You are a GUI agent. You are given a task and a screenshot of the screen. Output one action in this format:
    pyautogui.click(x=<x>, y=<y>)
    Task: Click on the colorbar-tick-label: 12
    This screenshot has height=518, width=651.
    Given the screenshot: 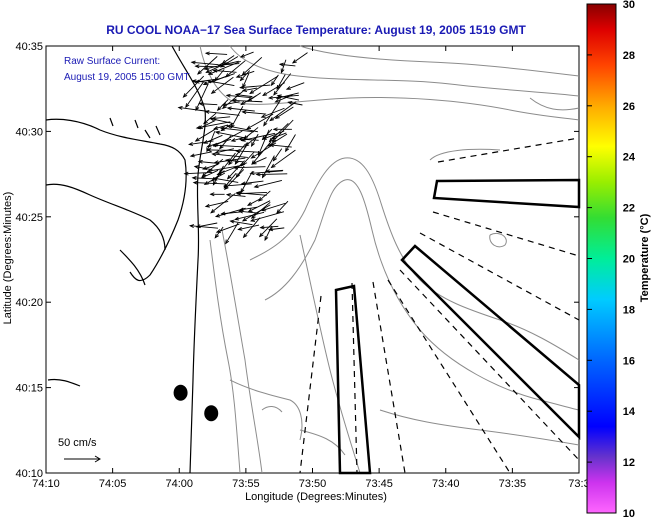 What is the action you would take?
    pyautogui.click(x=629, y=463)
    